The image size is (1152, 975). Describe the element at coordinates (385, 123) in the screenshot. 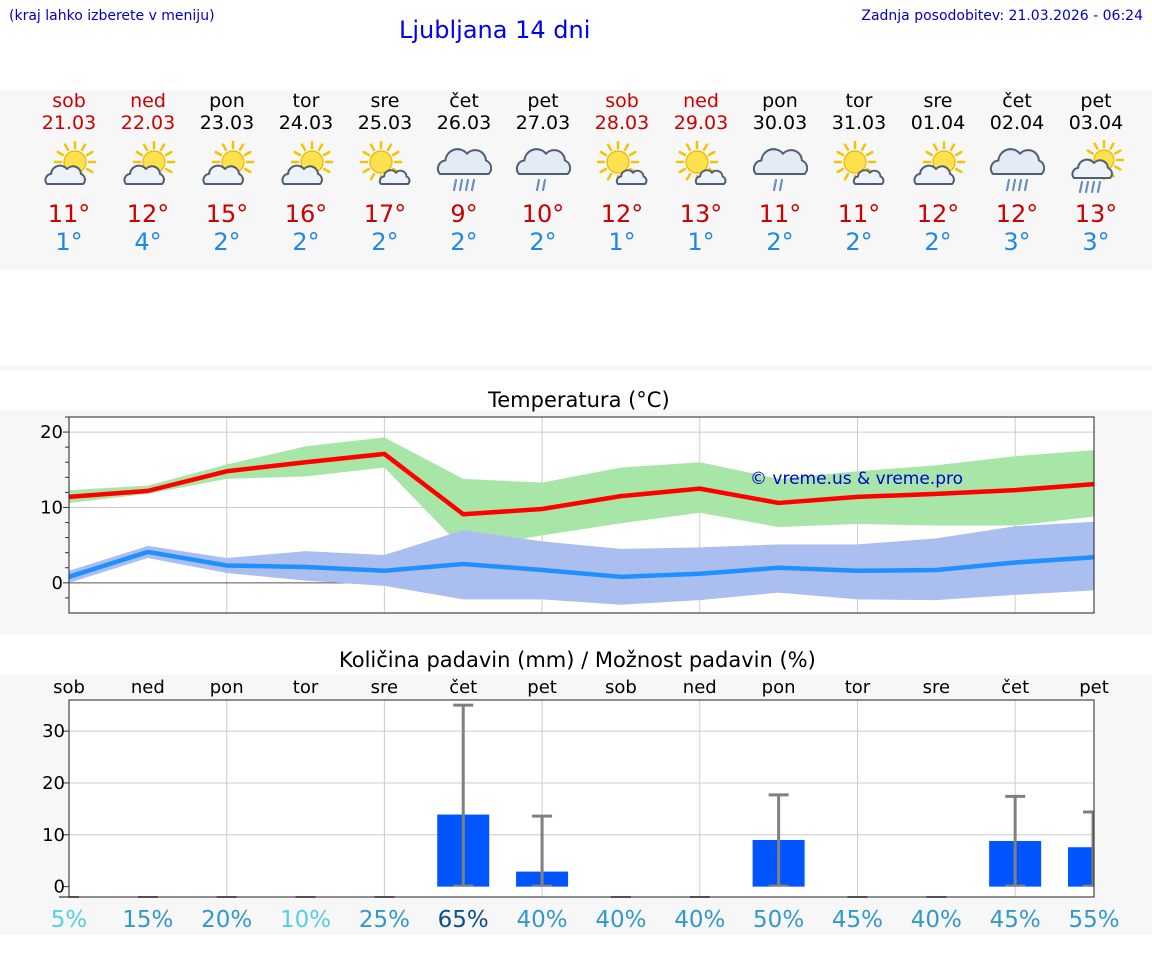

I see `day-date: 25.03` at that location.